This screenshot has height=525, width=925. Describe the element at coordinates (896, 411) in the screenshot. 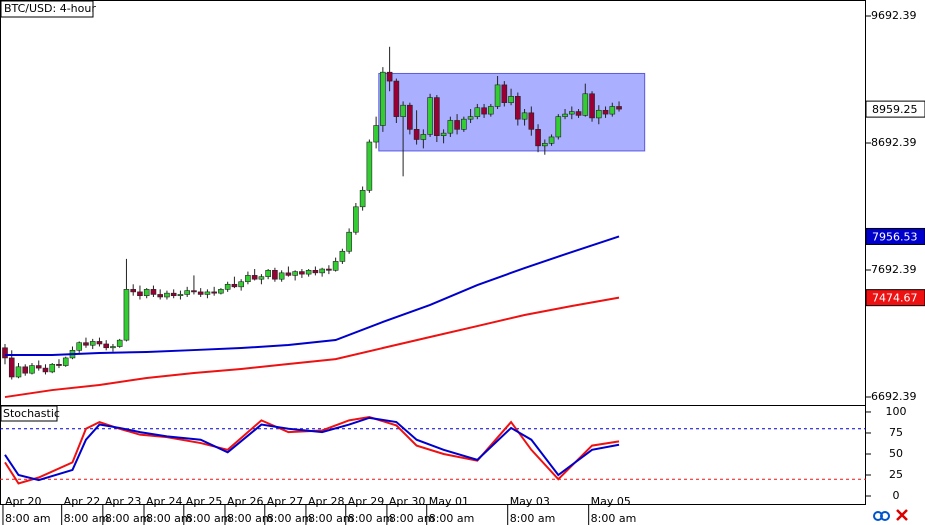

I see `y-tick-label: 100` at that location.